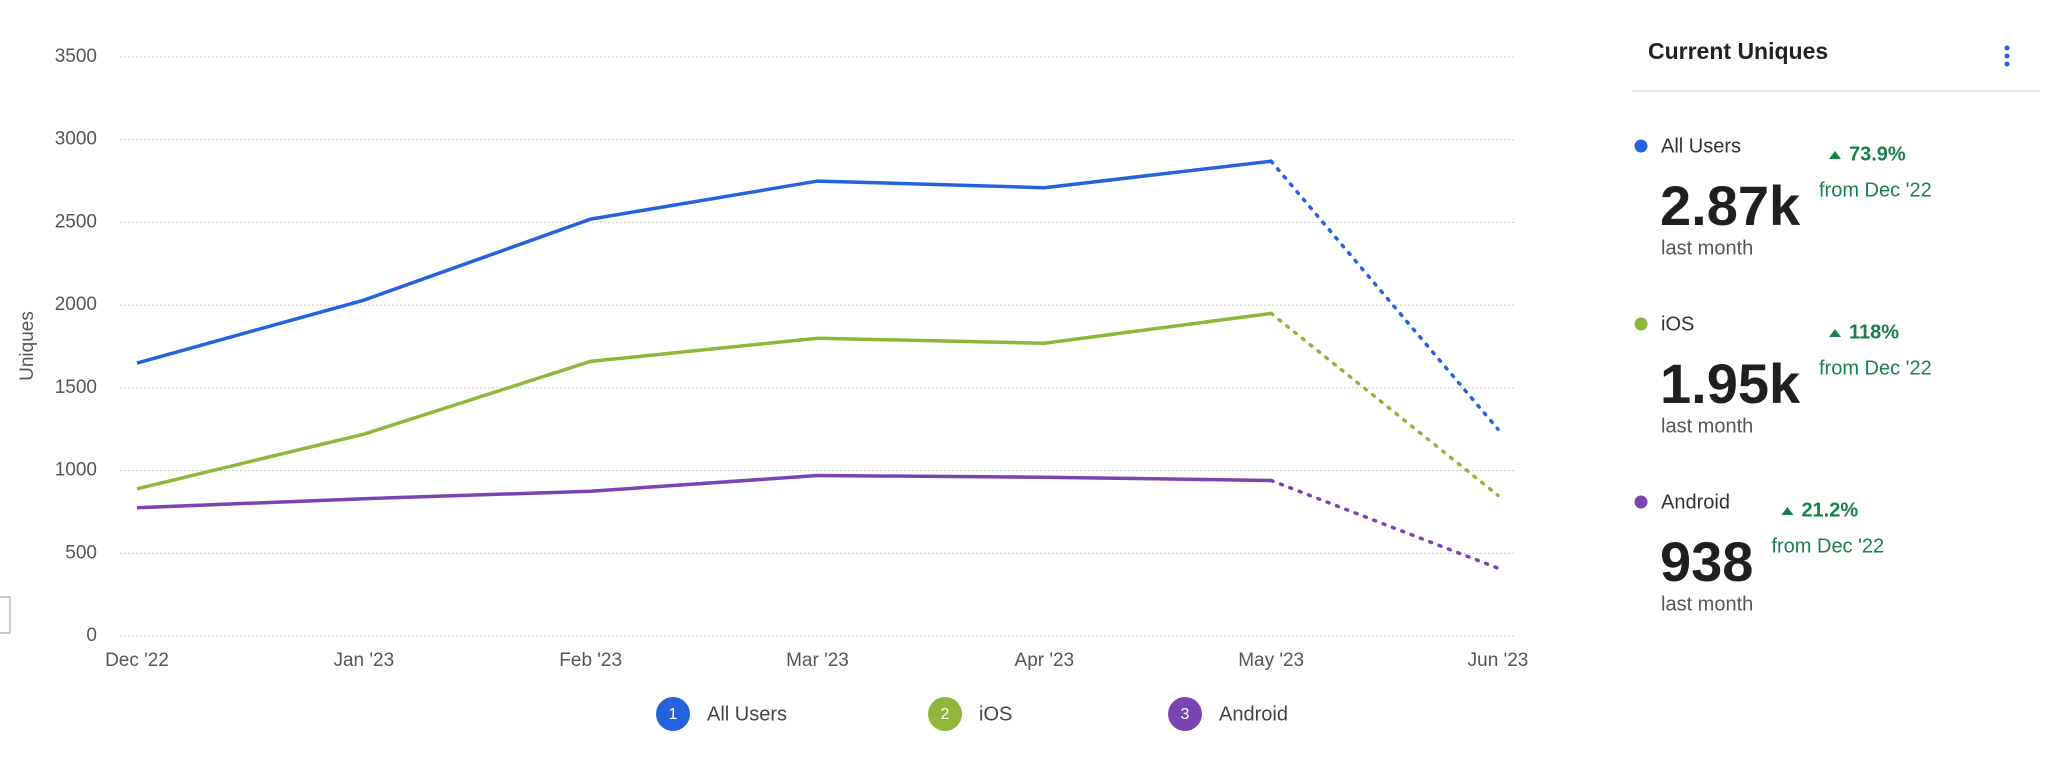 The height and width of the screenshot is (757, 2048). I want to click on legend-label: All Users, so click(747, 714).